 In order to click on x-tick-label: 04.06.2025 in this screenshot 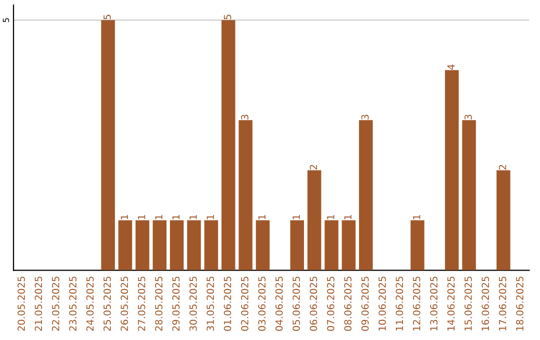, I will do `click(279, 303)`.